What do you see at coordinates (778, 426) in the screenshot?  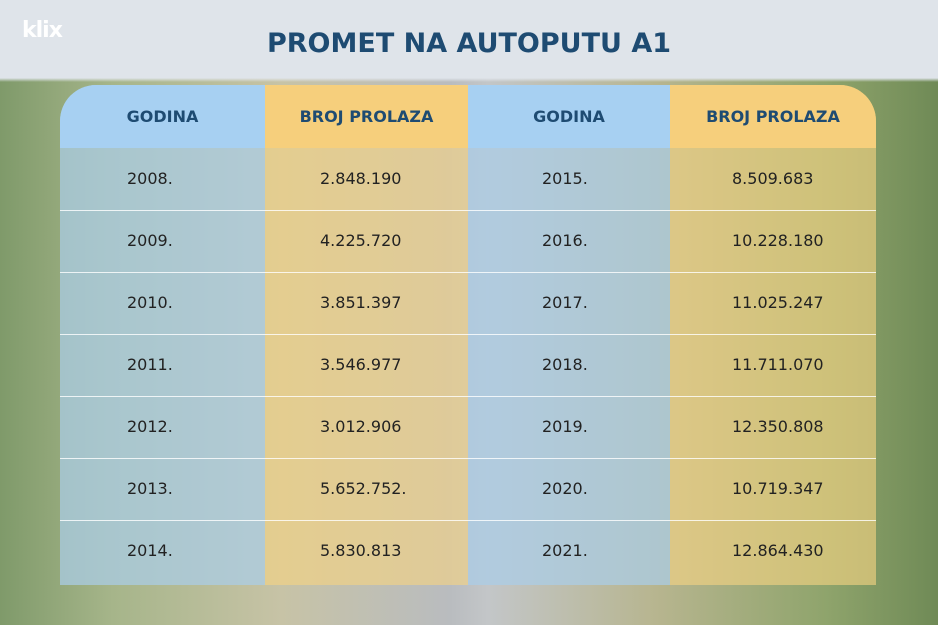 I see `table-cell: 12.350.808` at bounding box center [778, 426].